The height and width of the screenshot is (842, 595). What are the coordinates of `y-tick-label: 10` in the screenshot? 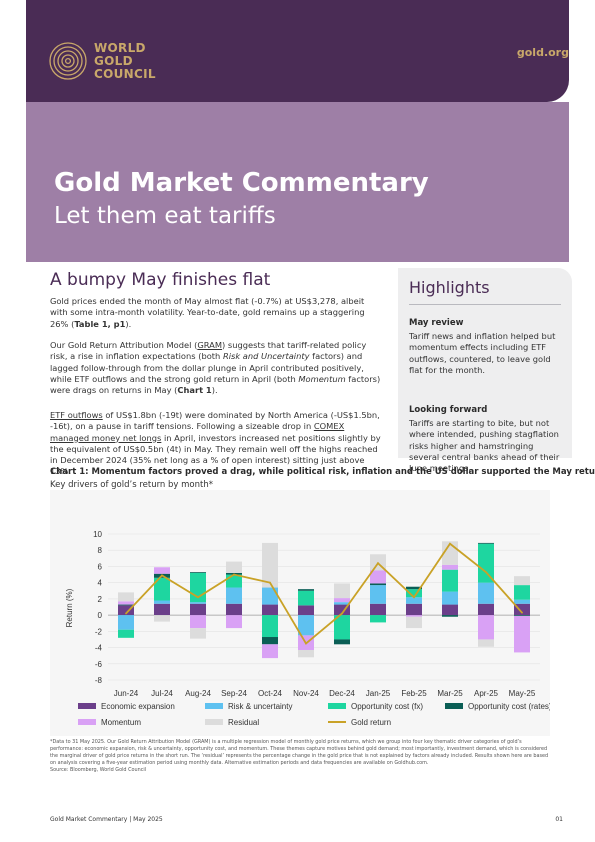 It's located at (97, 534).